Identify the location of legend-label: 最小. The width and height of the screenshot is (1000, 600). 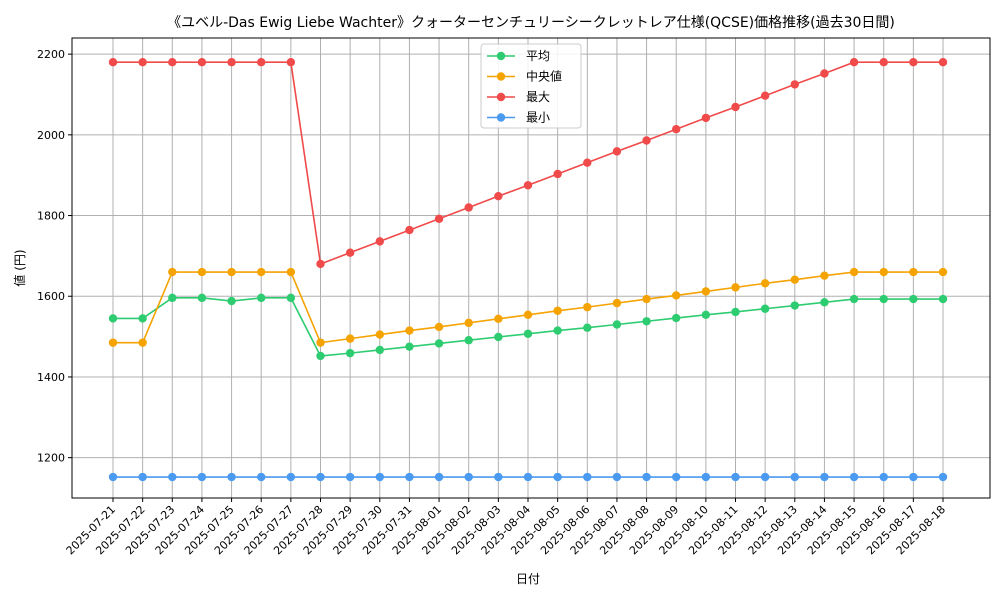
(538, 118).